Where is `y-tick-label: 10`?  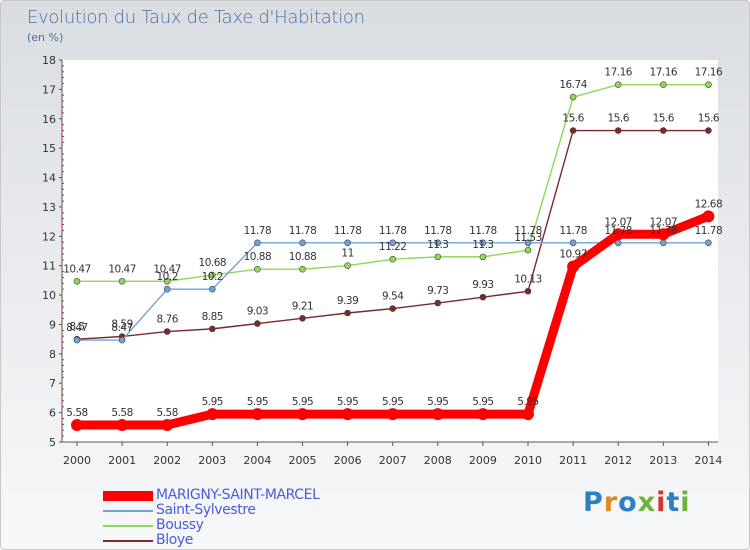 y-tick-label: 10 is located at coordinates (49, 295).